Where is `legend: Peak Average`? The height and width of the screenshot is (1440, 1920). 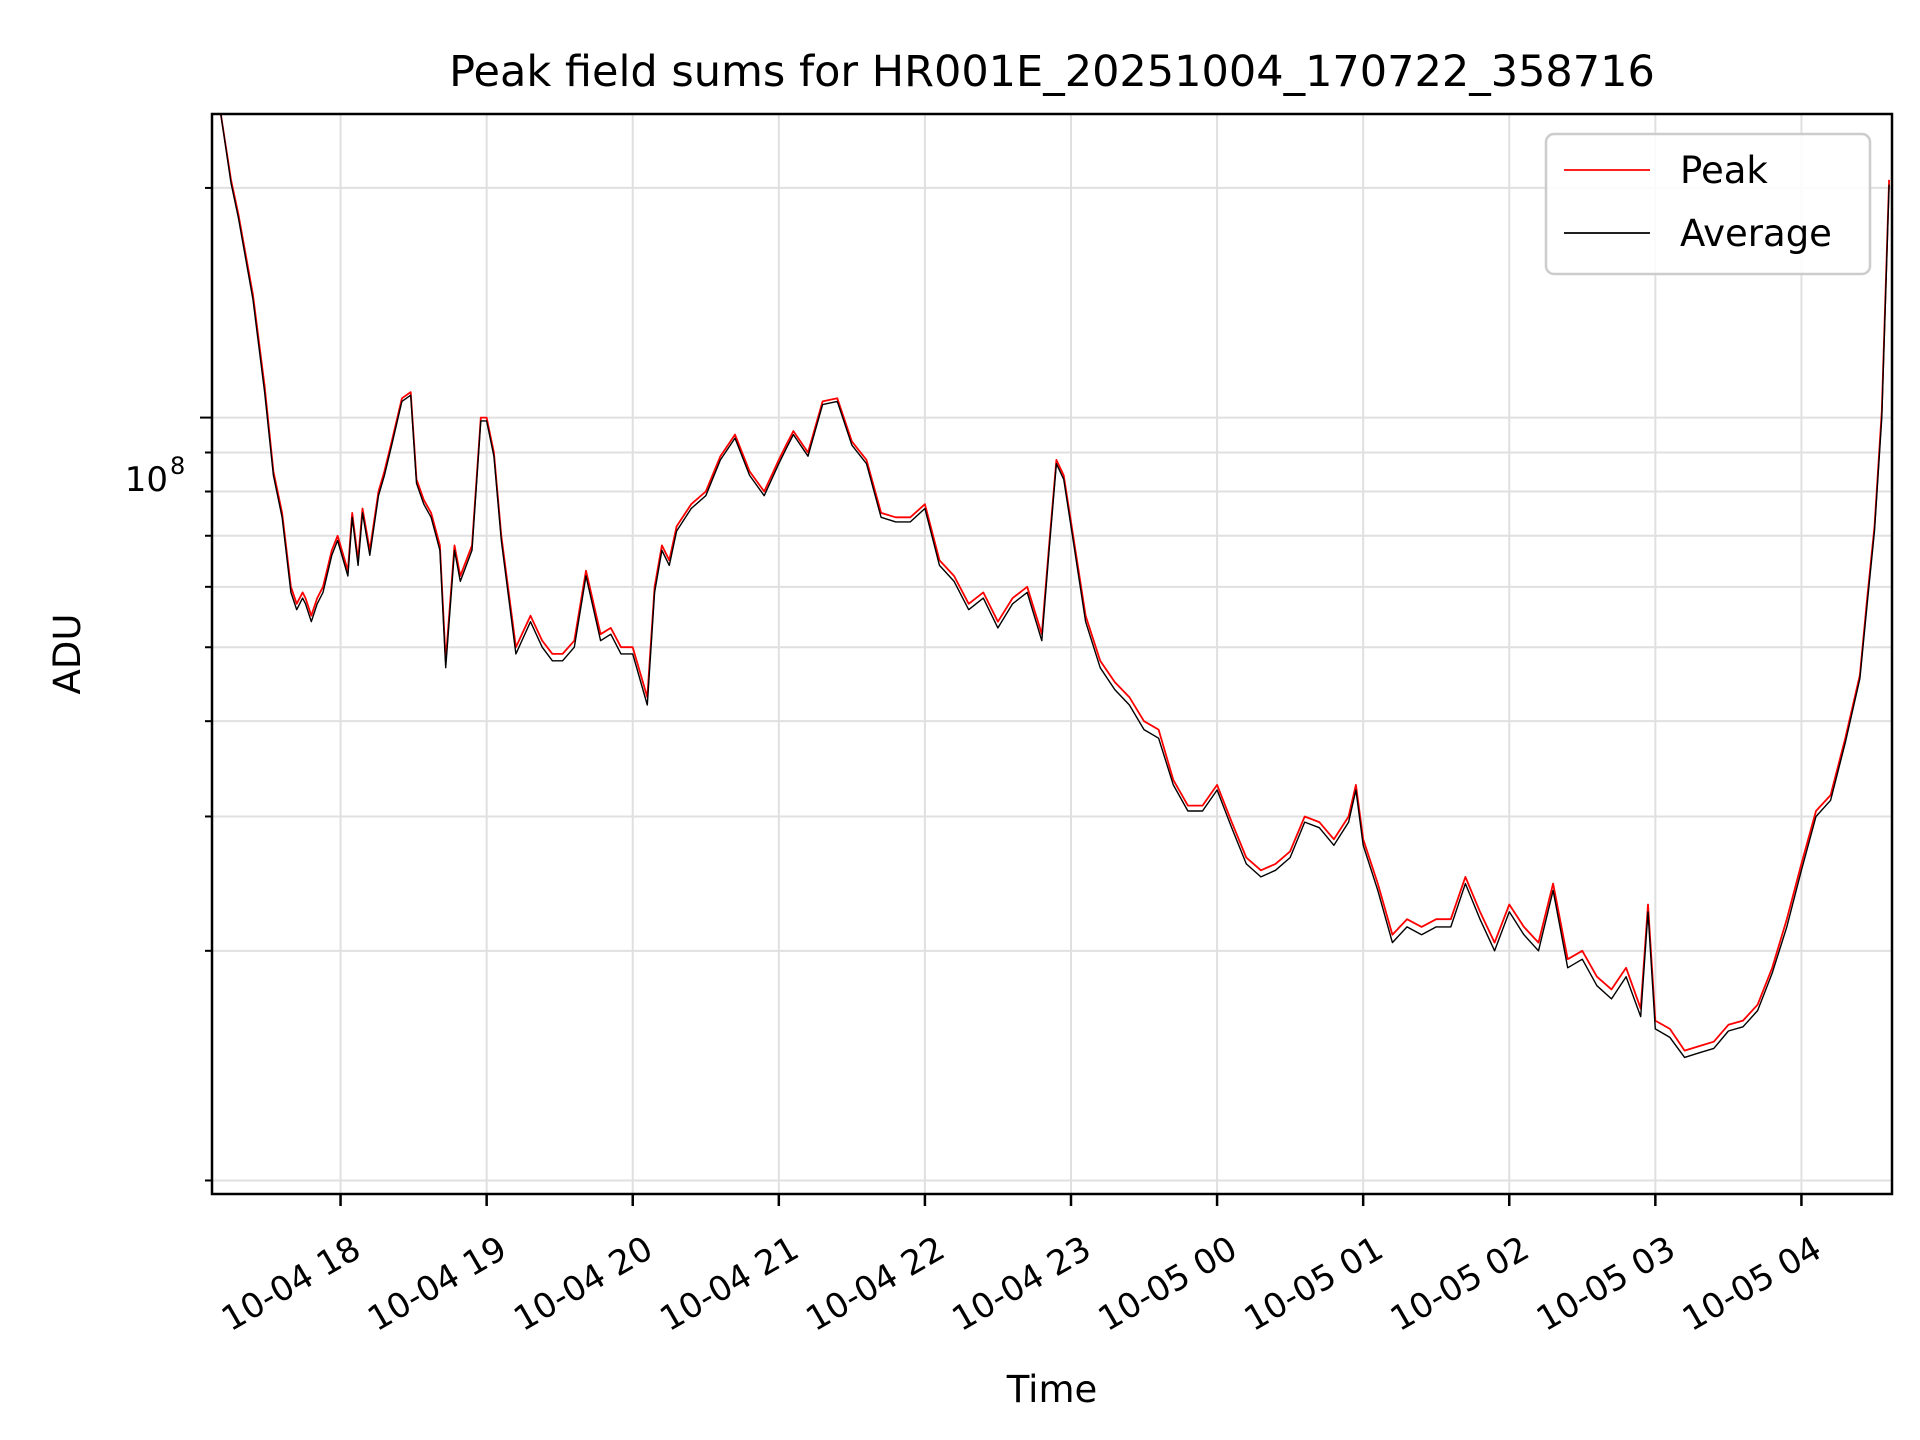 legend: Peak Average is located at coordinates (1708, 204).